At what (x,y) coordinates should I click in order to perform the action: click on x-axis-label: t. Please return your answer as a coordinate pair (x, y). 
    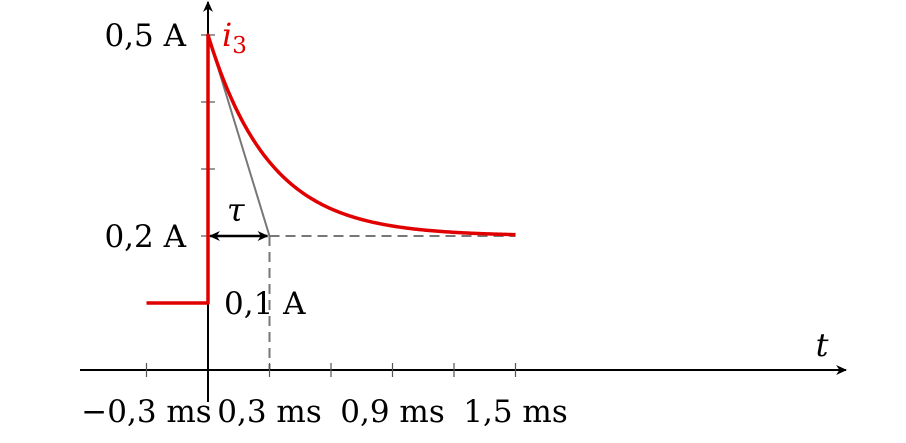
    Looking at the image, I should click on (822, 345).